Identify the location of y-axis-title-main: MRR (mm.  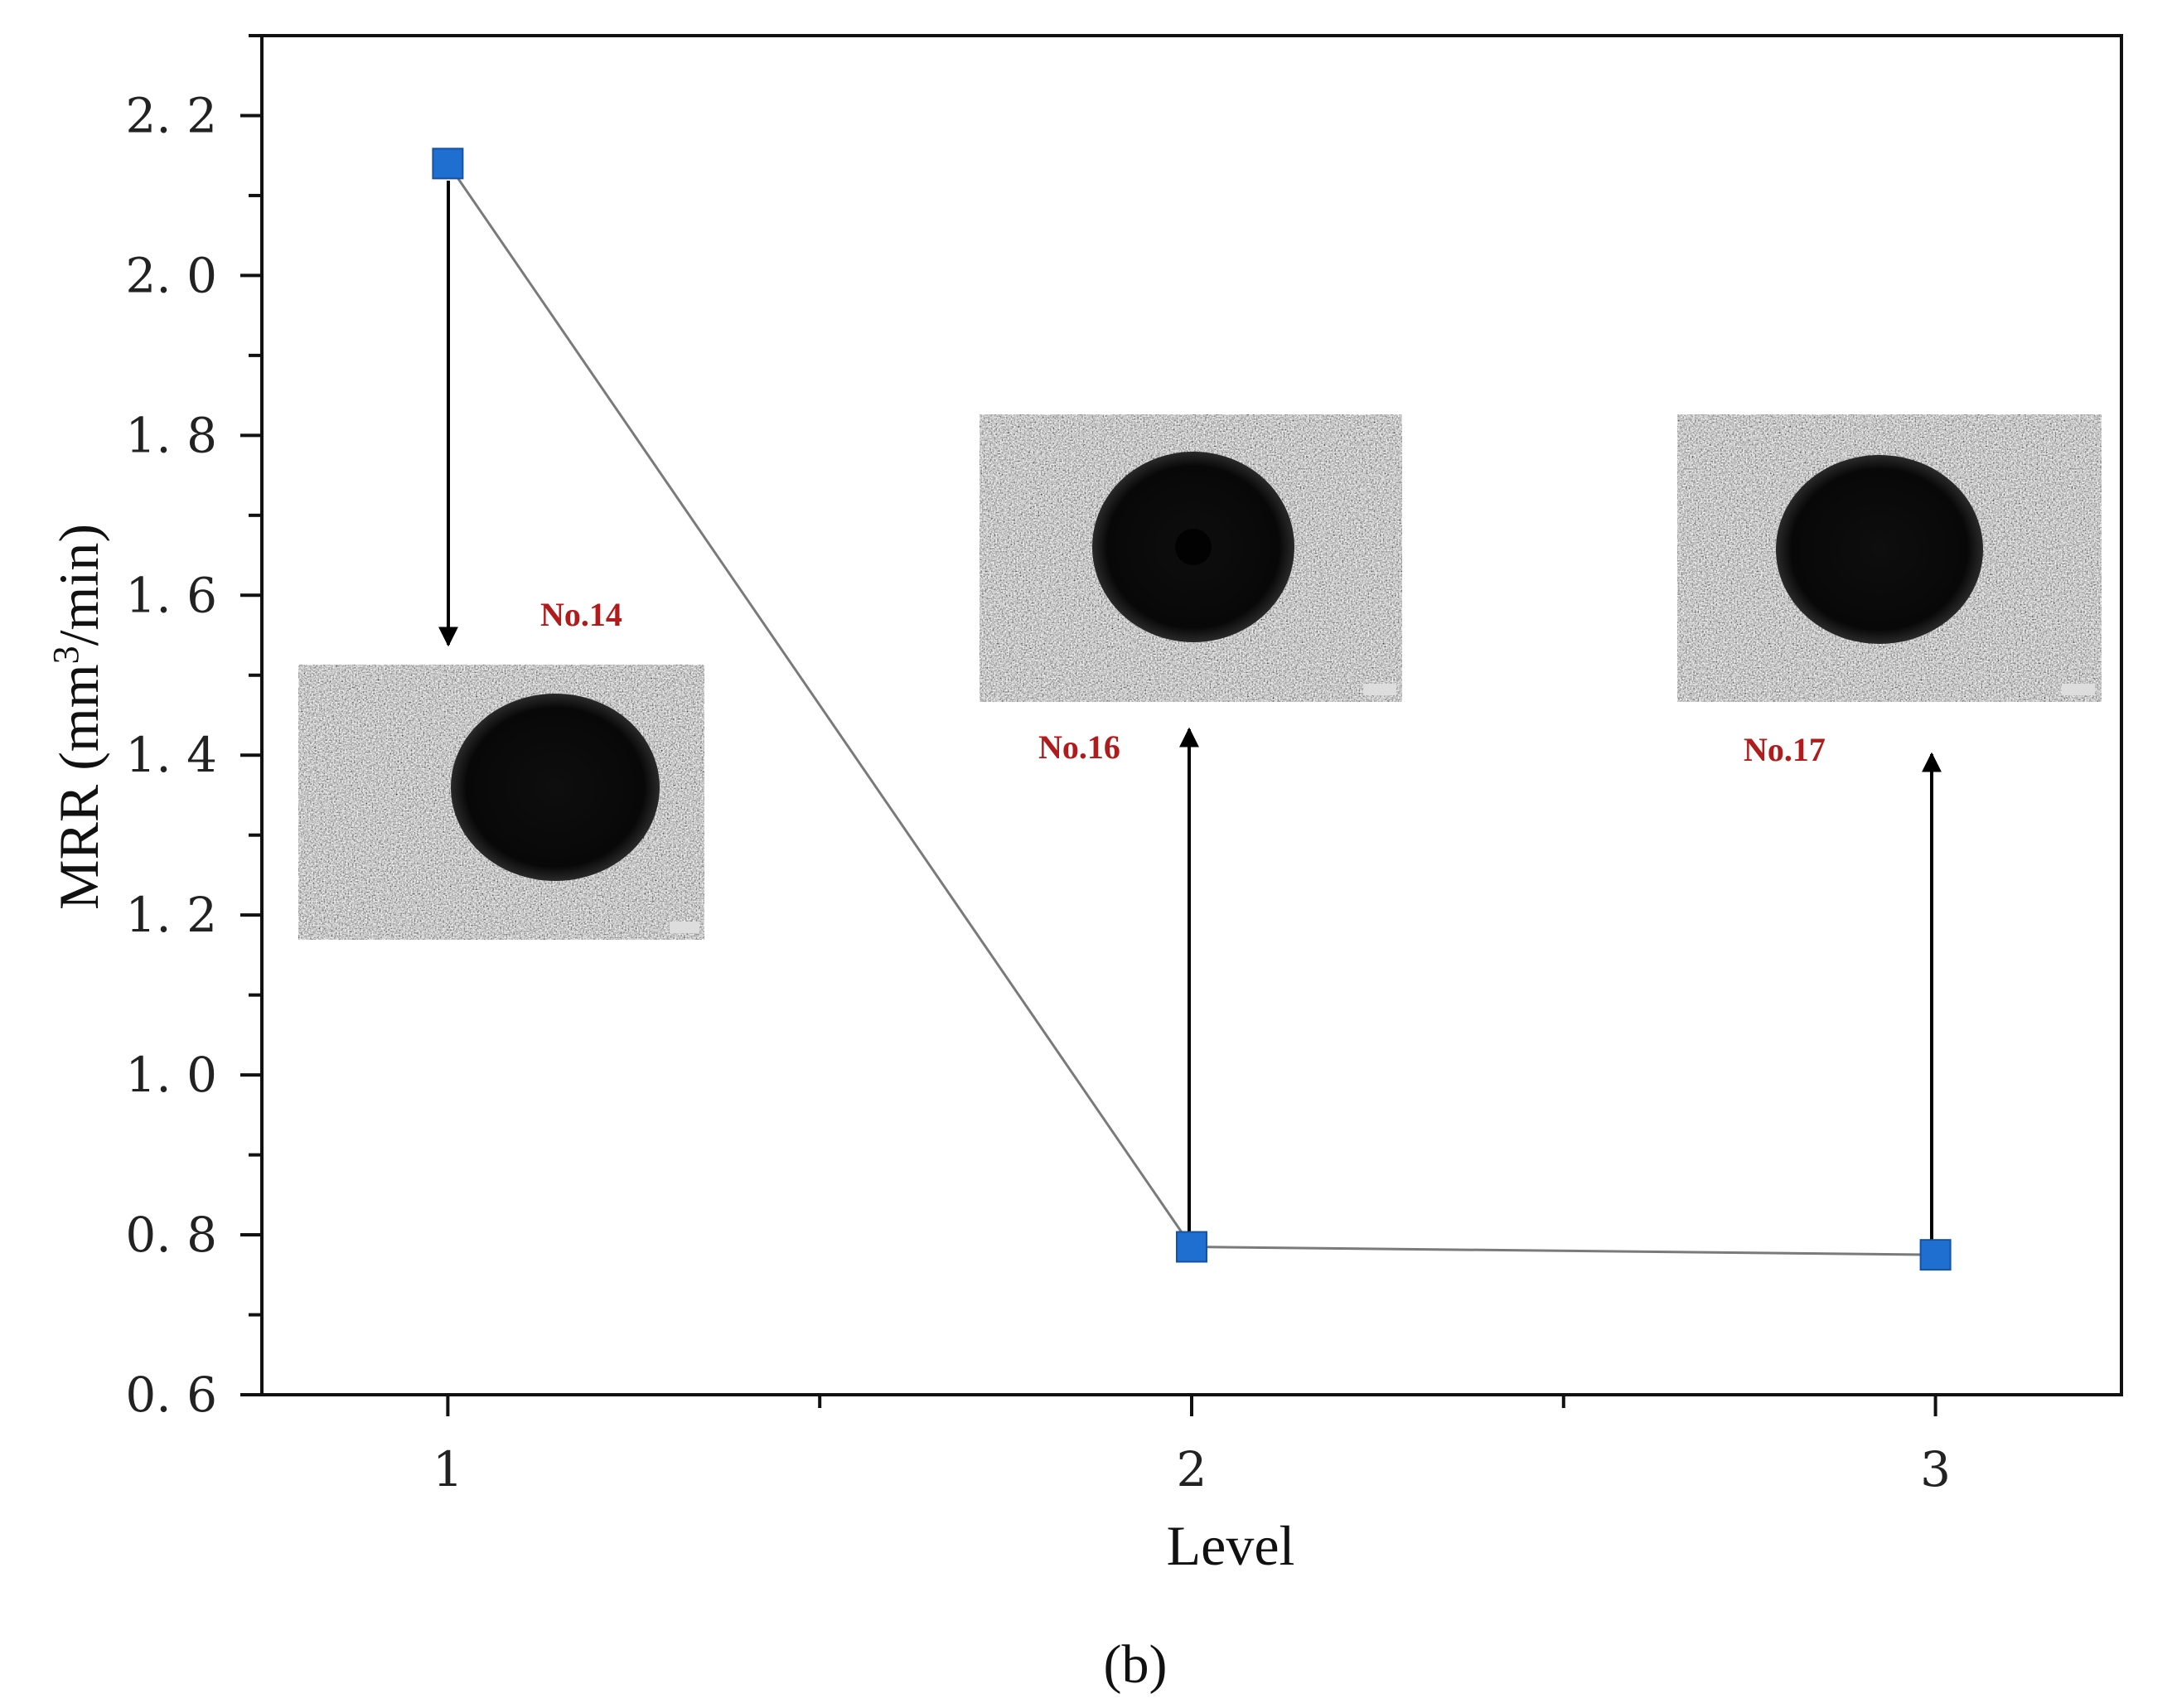
(78, 787).